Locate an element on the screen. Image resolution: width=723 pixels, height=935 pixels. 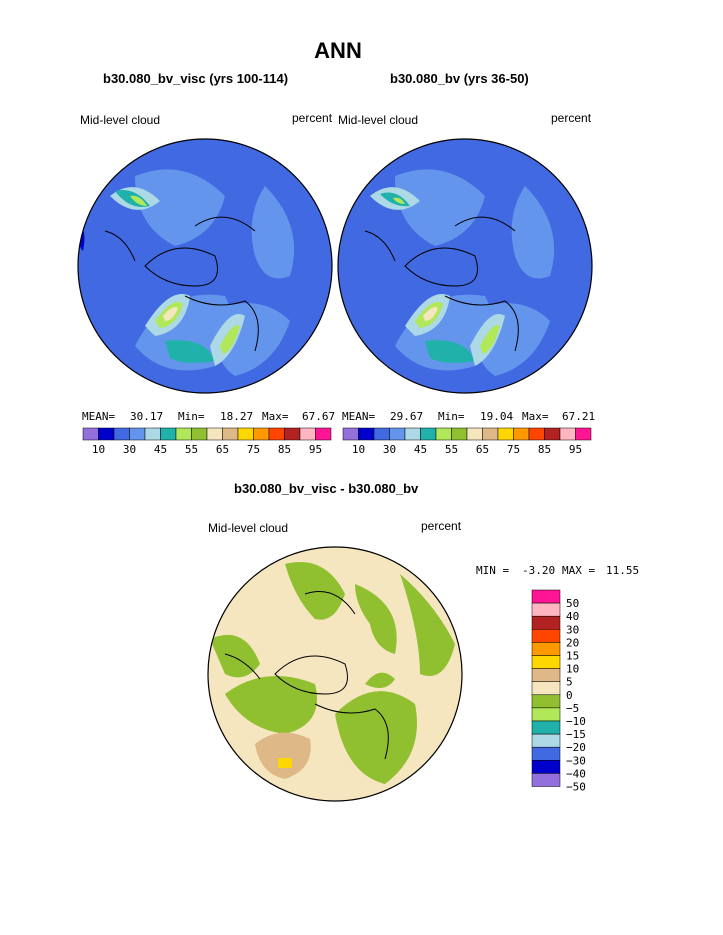
diff-polar-map is located at coordinates (335, 674).